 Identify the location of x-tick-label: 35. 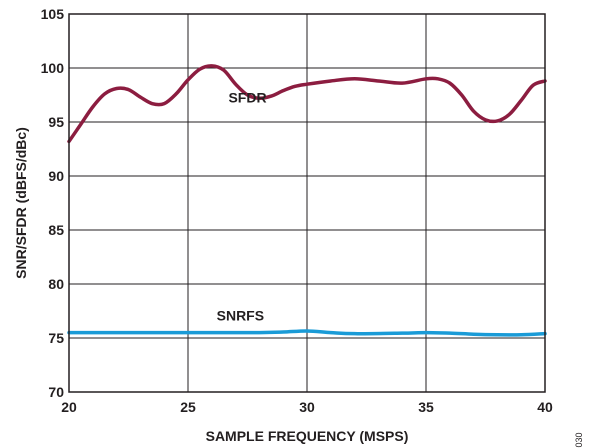
(426, 407).